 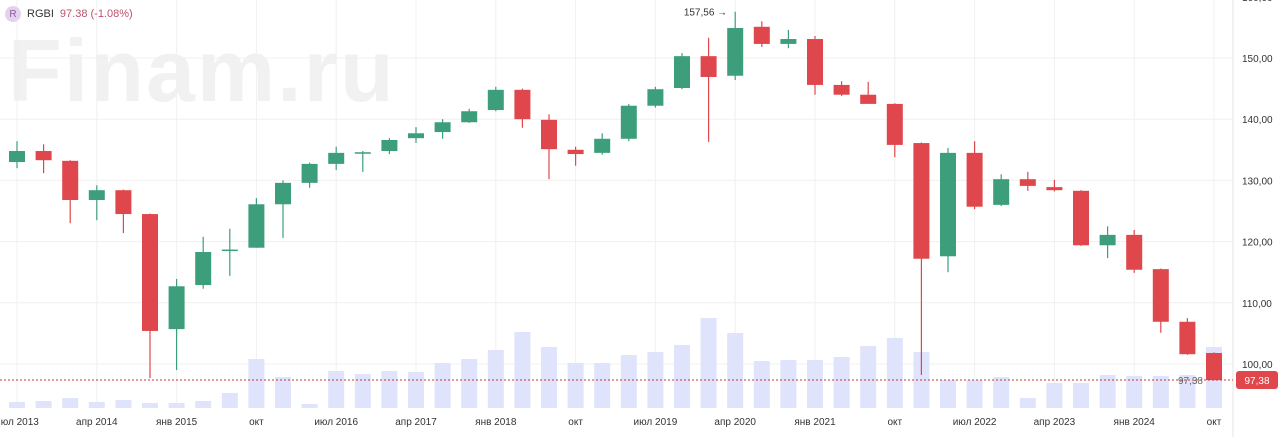 I want to click on y-tick-label: 120,00, so click(x=1257, y=243).